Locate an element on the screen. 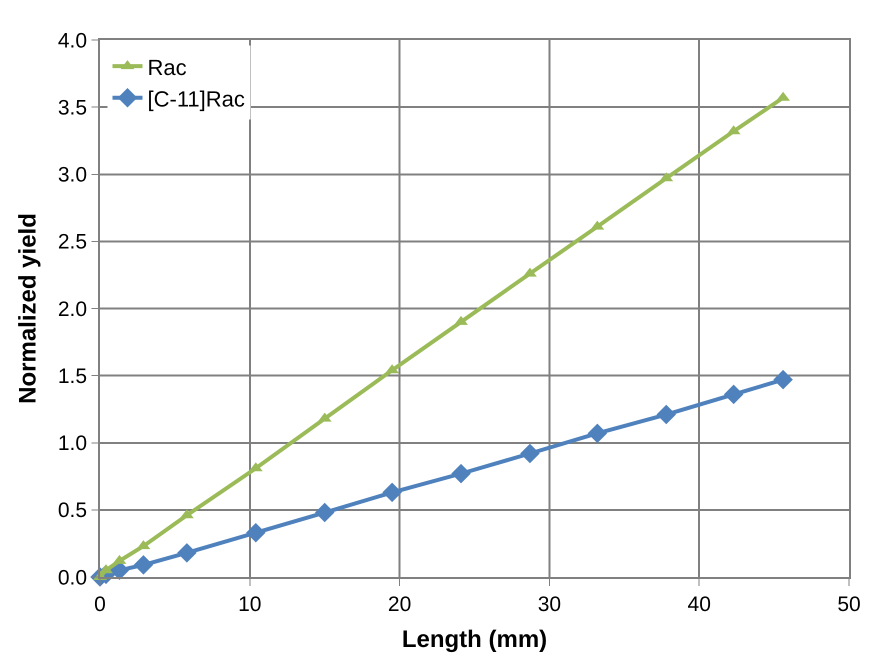  x-axis-title: Length (mm) is located at coordinates (475, 639).